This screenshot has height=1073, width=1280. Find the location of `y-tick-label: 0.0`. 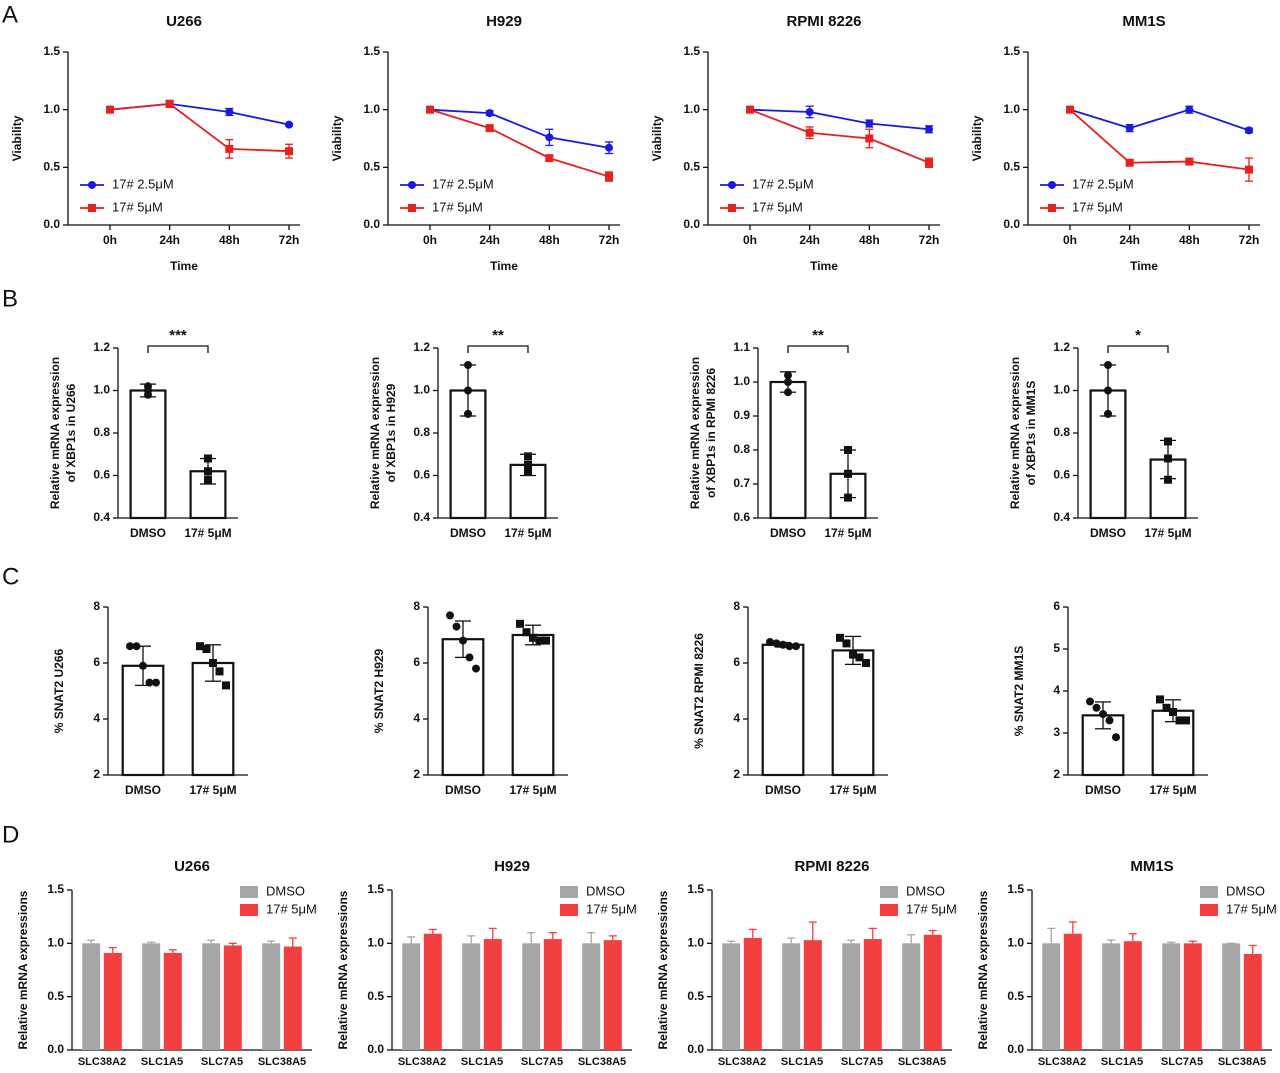

y-tick-label: 0.0 is located at coordinates (371, 224).